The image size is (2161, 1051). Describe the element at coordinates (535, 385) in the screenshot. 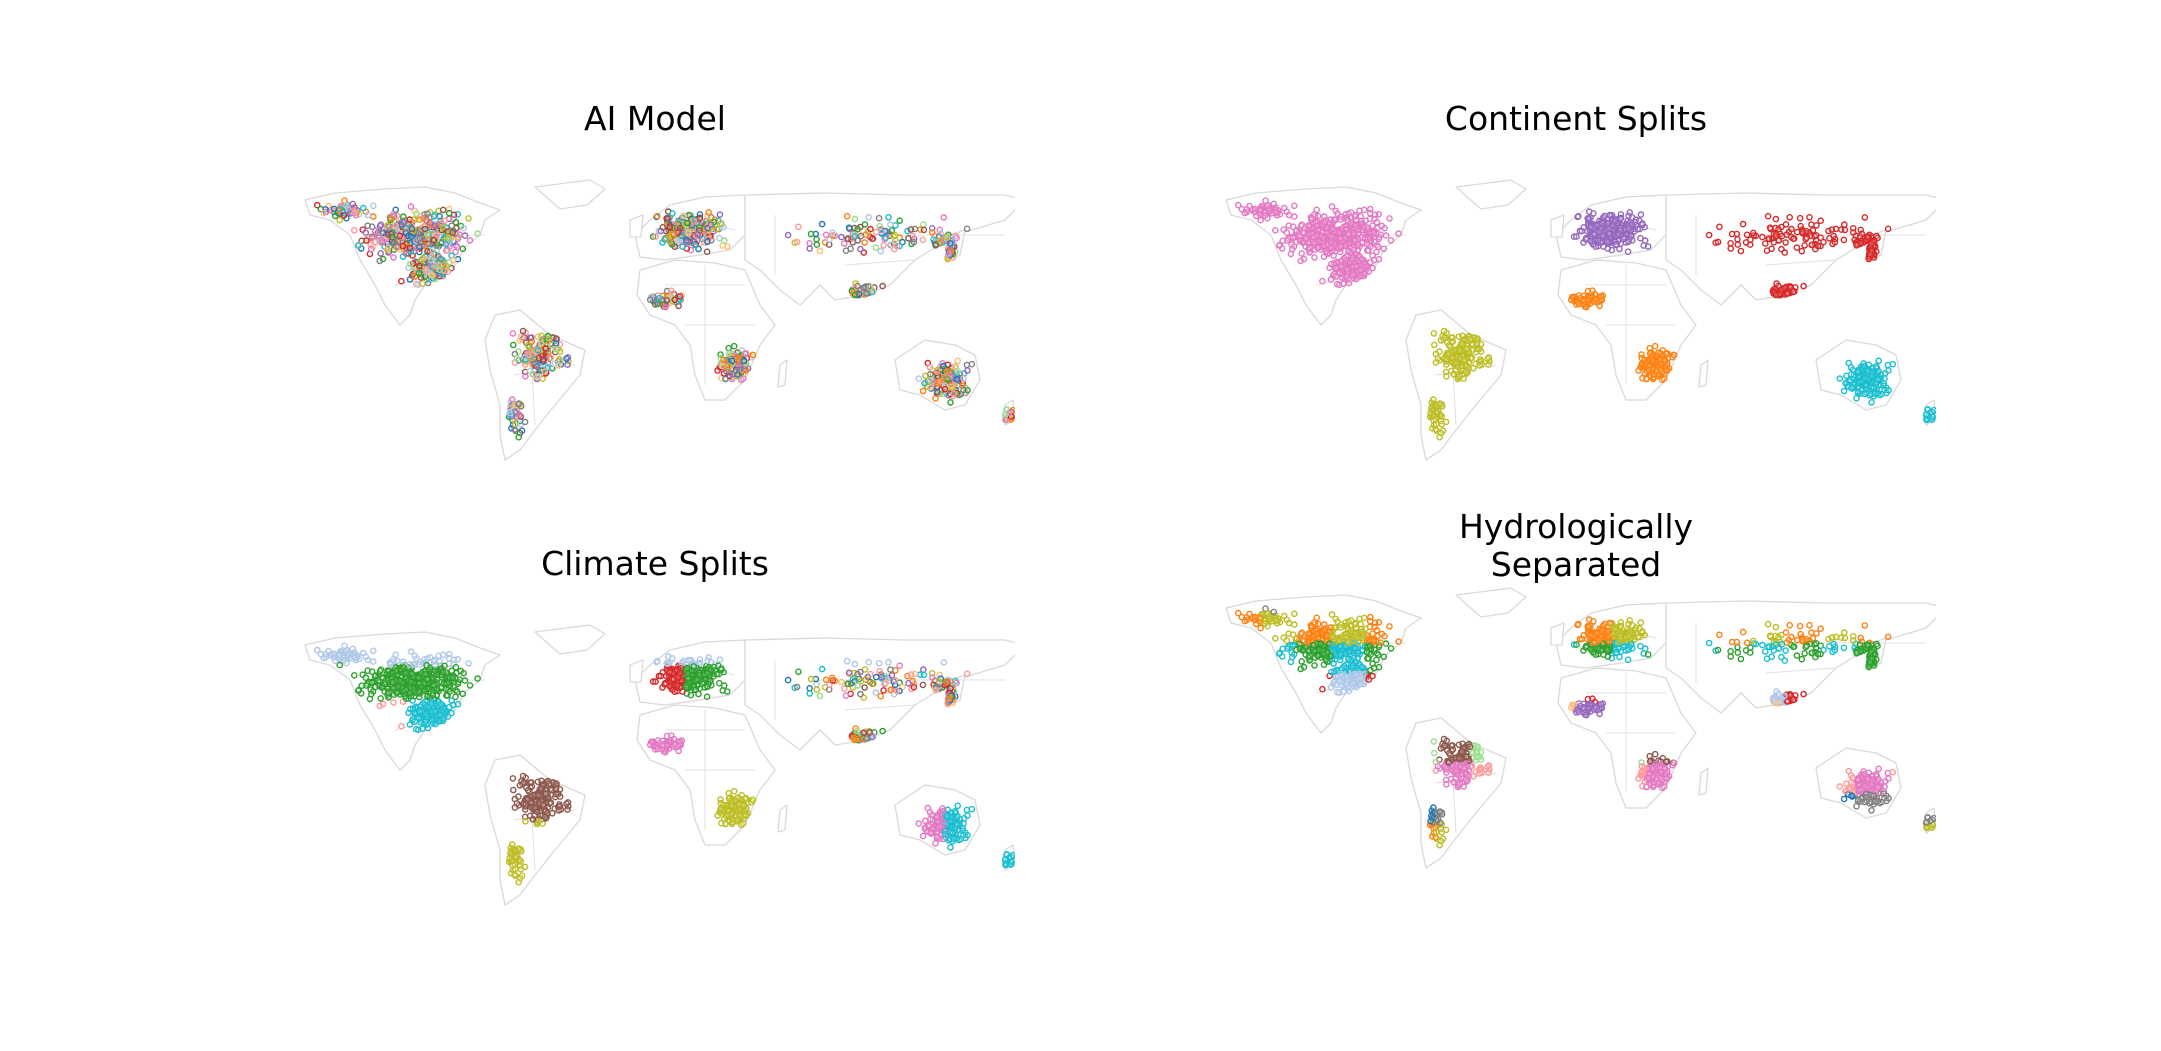

I see `land-south-america` at that location.